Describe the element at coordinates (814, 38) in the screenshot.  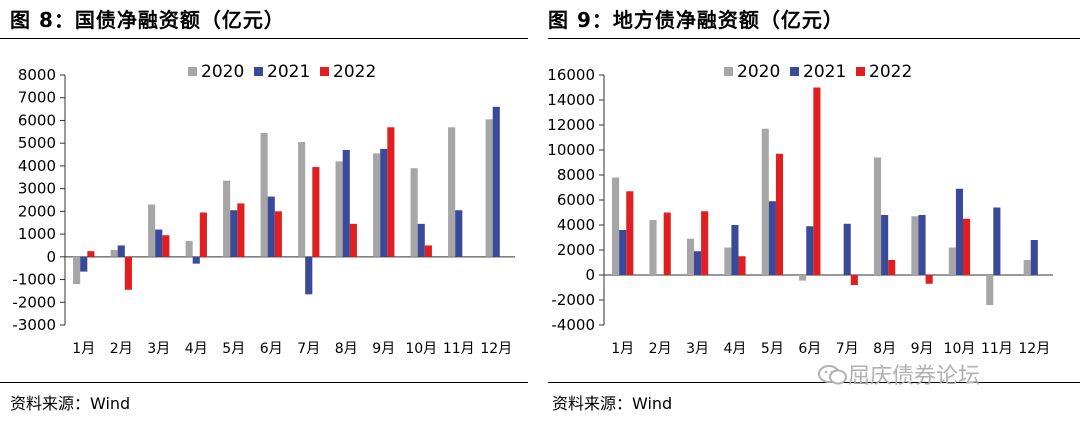
I see `title-rule-right` at that location.